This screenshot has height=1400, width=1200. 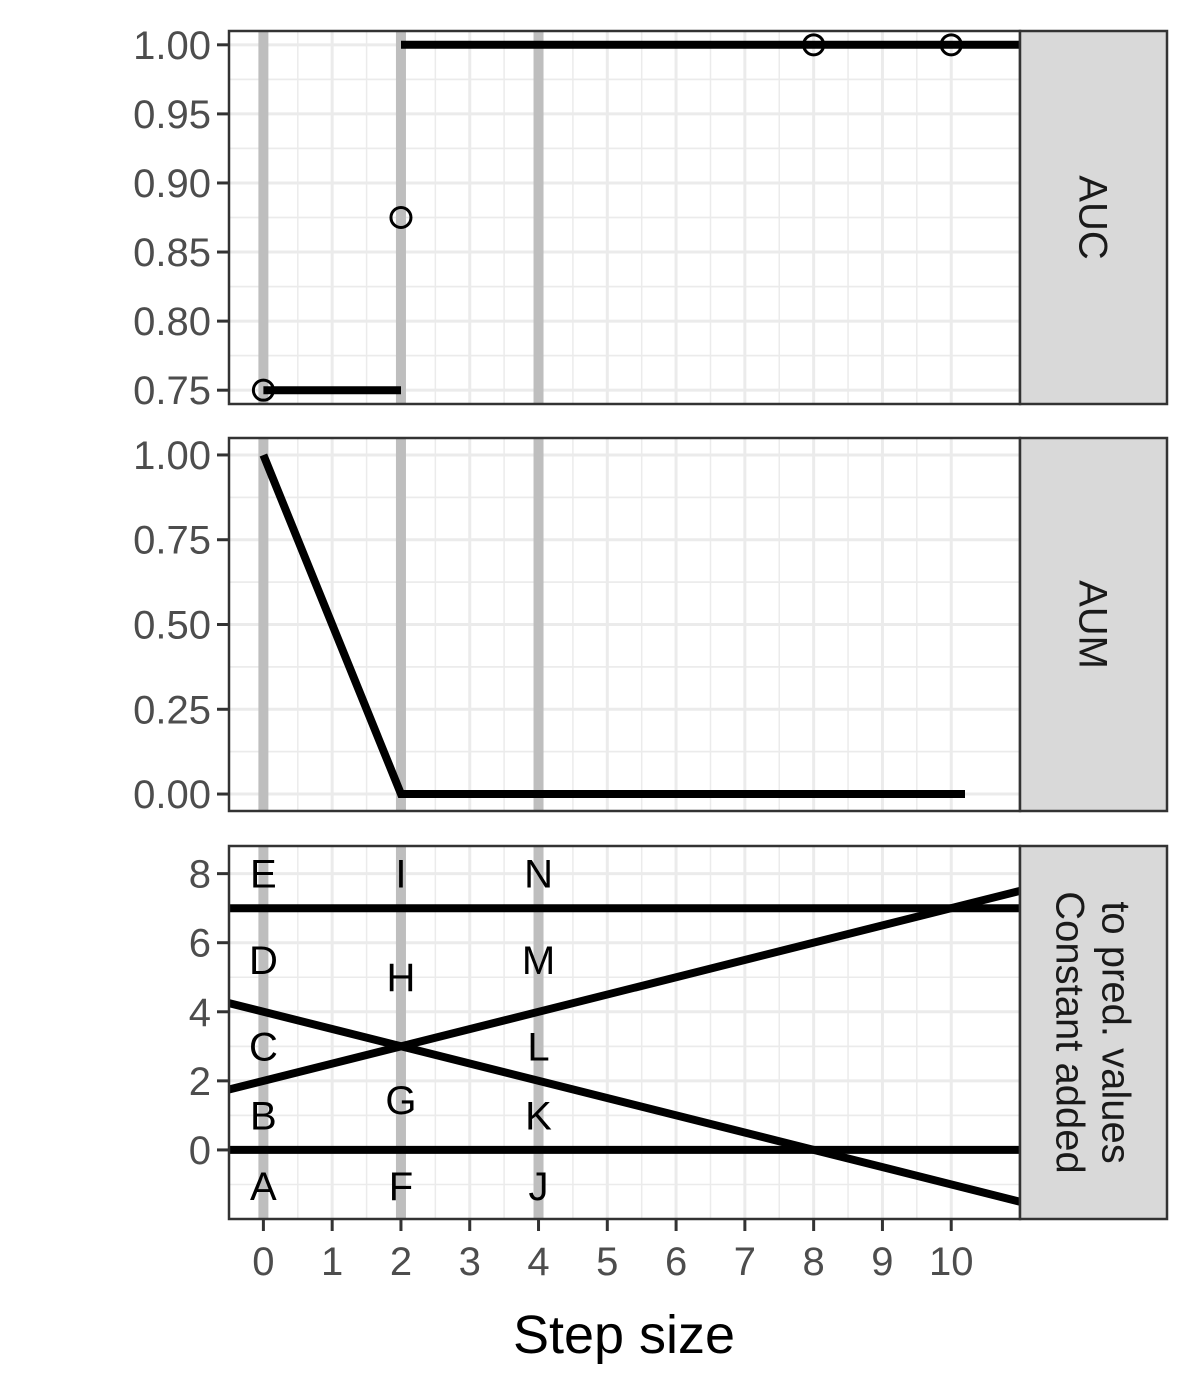 I want to click on region-label: N, so click(x=538, y=875).